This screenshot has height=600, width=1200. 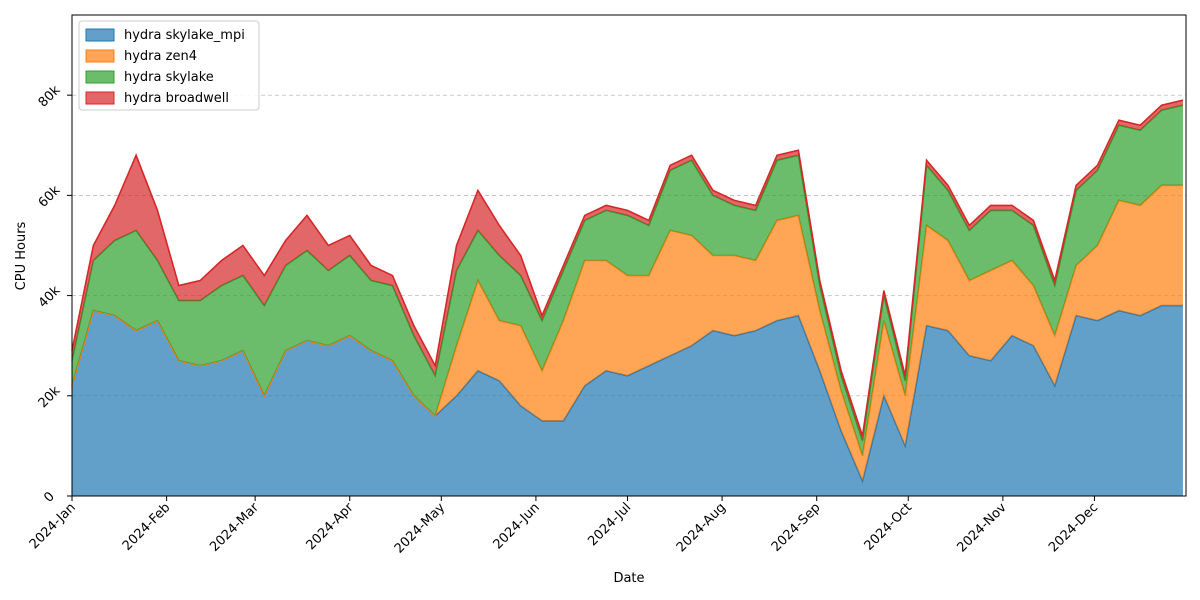 I want to click on x-tick-label: 2024-Feb, so click(x=147, y=527).